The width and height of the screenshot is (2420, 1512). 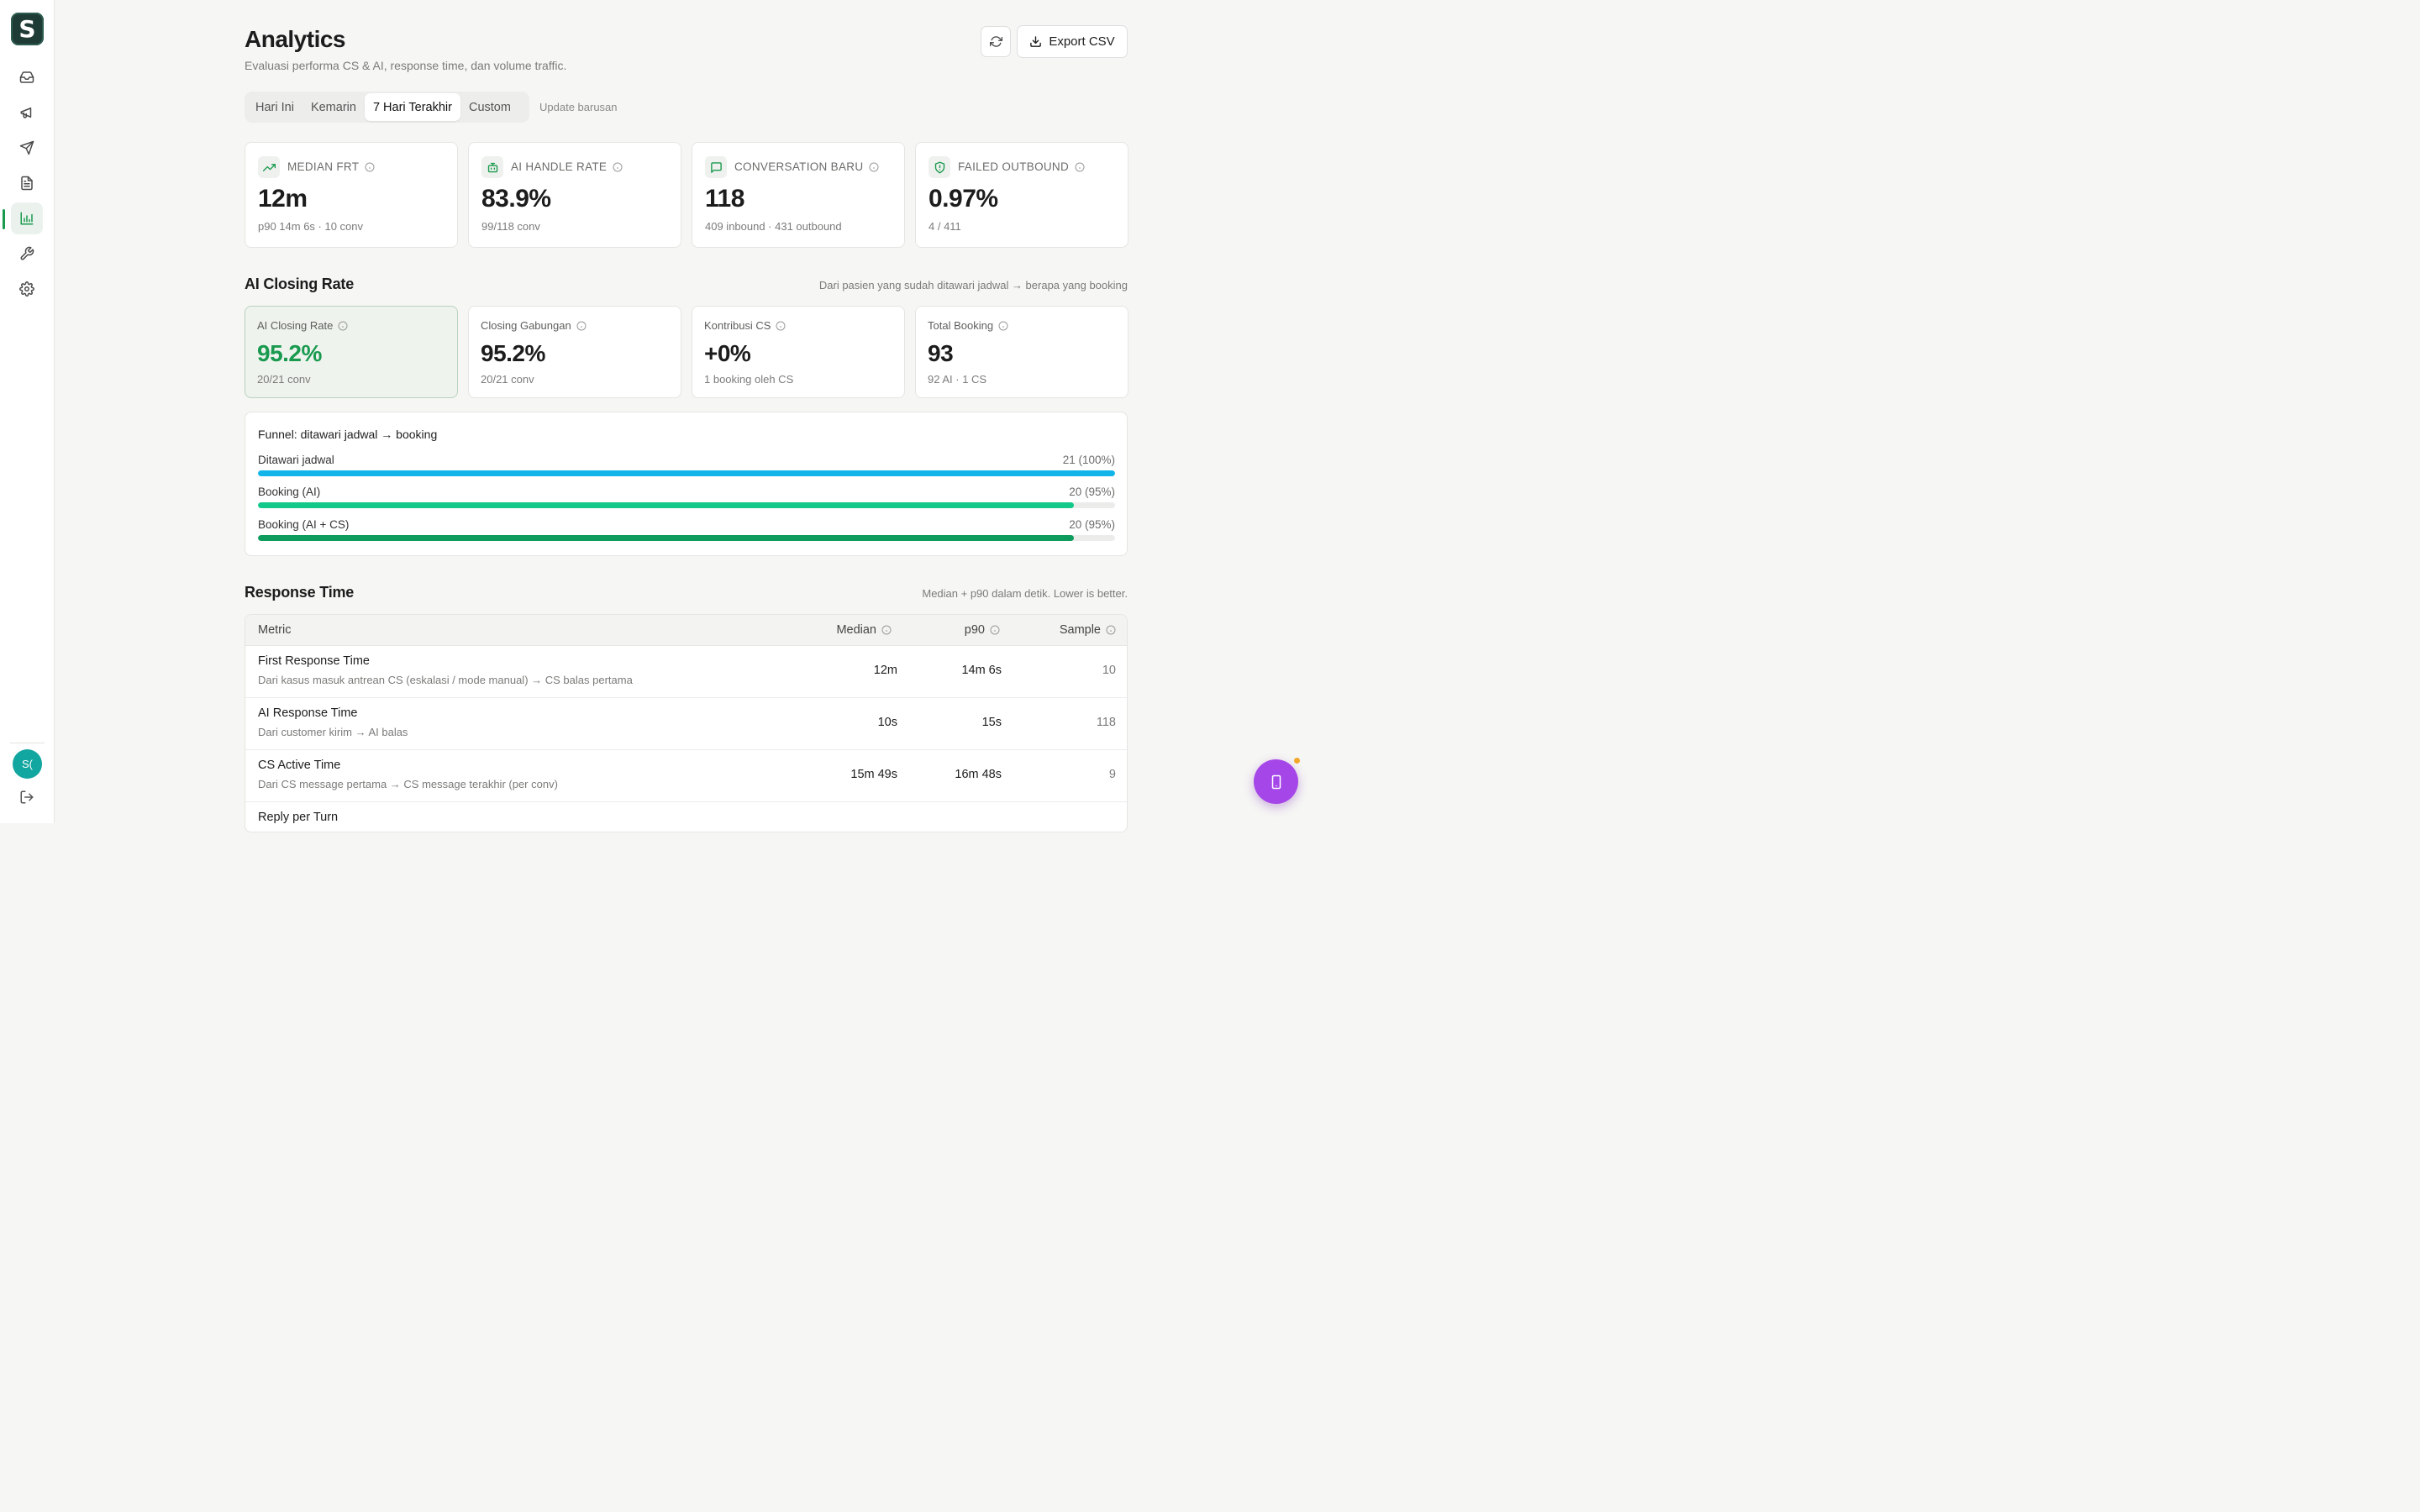 I want to click on tab-kemarin: Kemarin, so click(x=333, y=107).